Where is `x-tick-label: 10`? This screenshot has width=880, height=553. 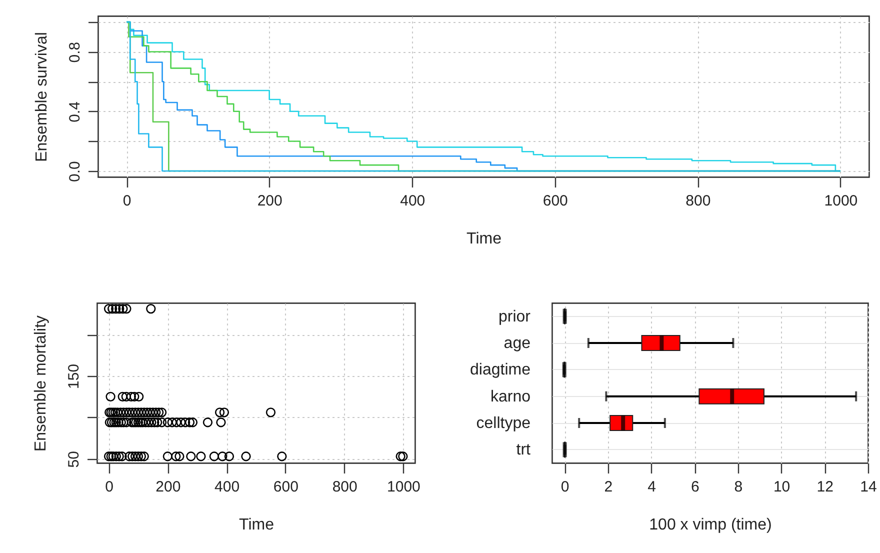
x-tick-label: 10 is located at coordinates (781, 487).